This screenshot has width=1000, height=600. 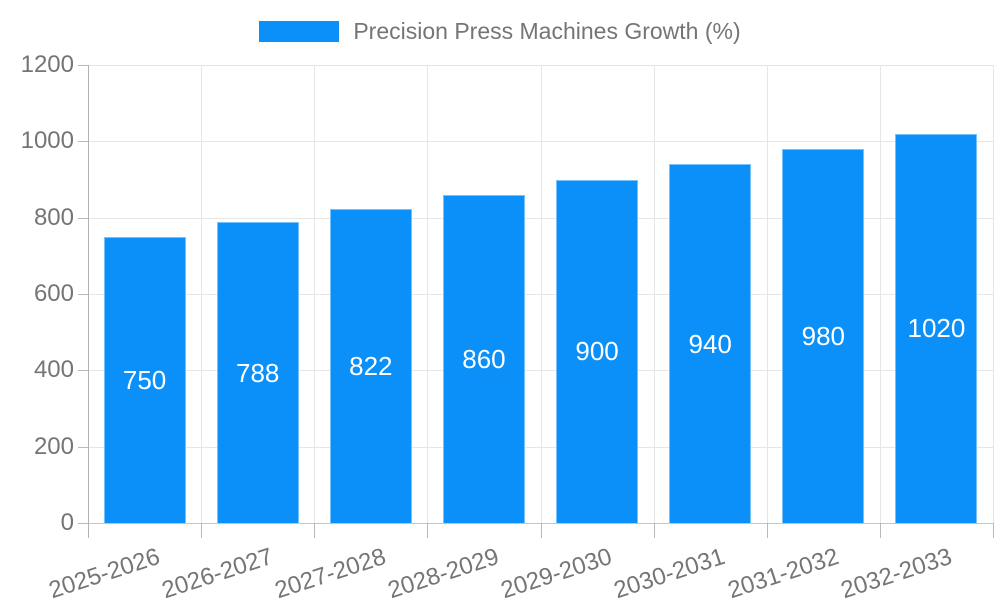 I want to click on x-tick-label: 2028-2029, so click(x=443, y=571).